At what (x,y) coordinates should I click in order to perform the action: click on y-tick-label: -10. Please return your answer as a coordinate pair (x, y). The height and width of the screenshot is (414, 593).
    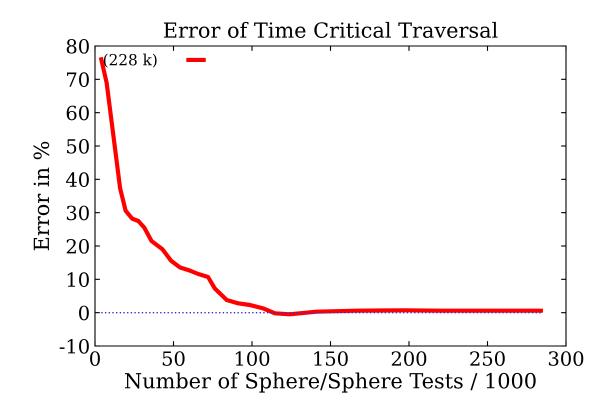
    Looking at the image, I should click on (74, 346).